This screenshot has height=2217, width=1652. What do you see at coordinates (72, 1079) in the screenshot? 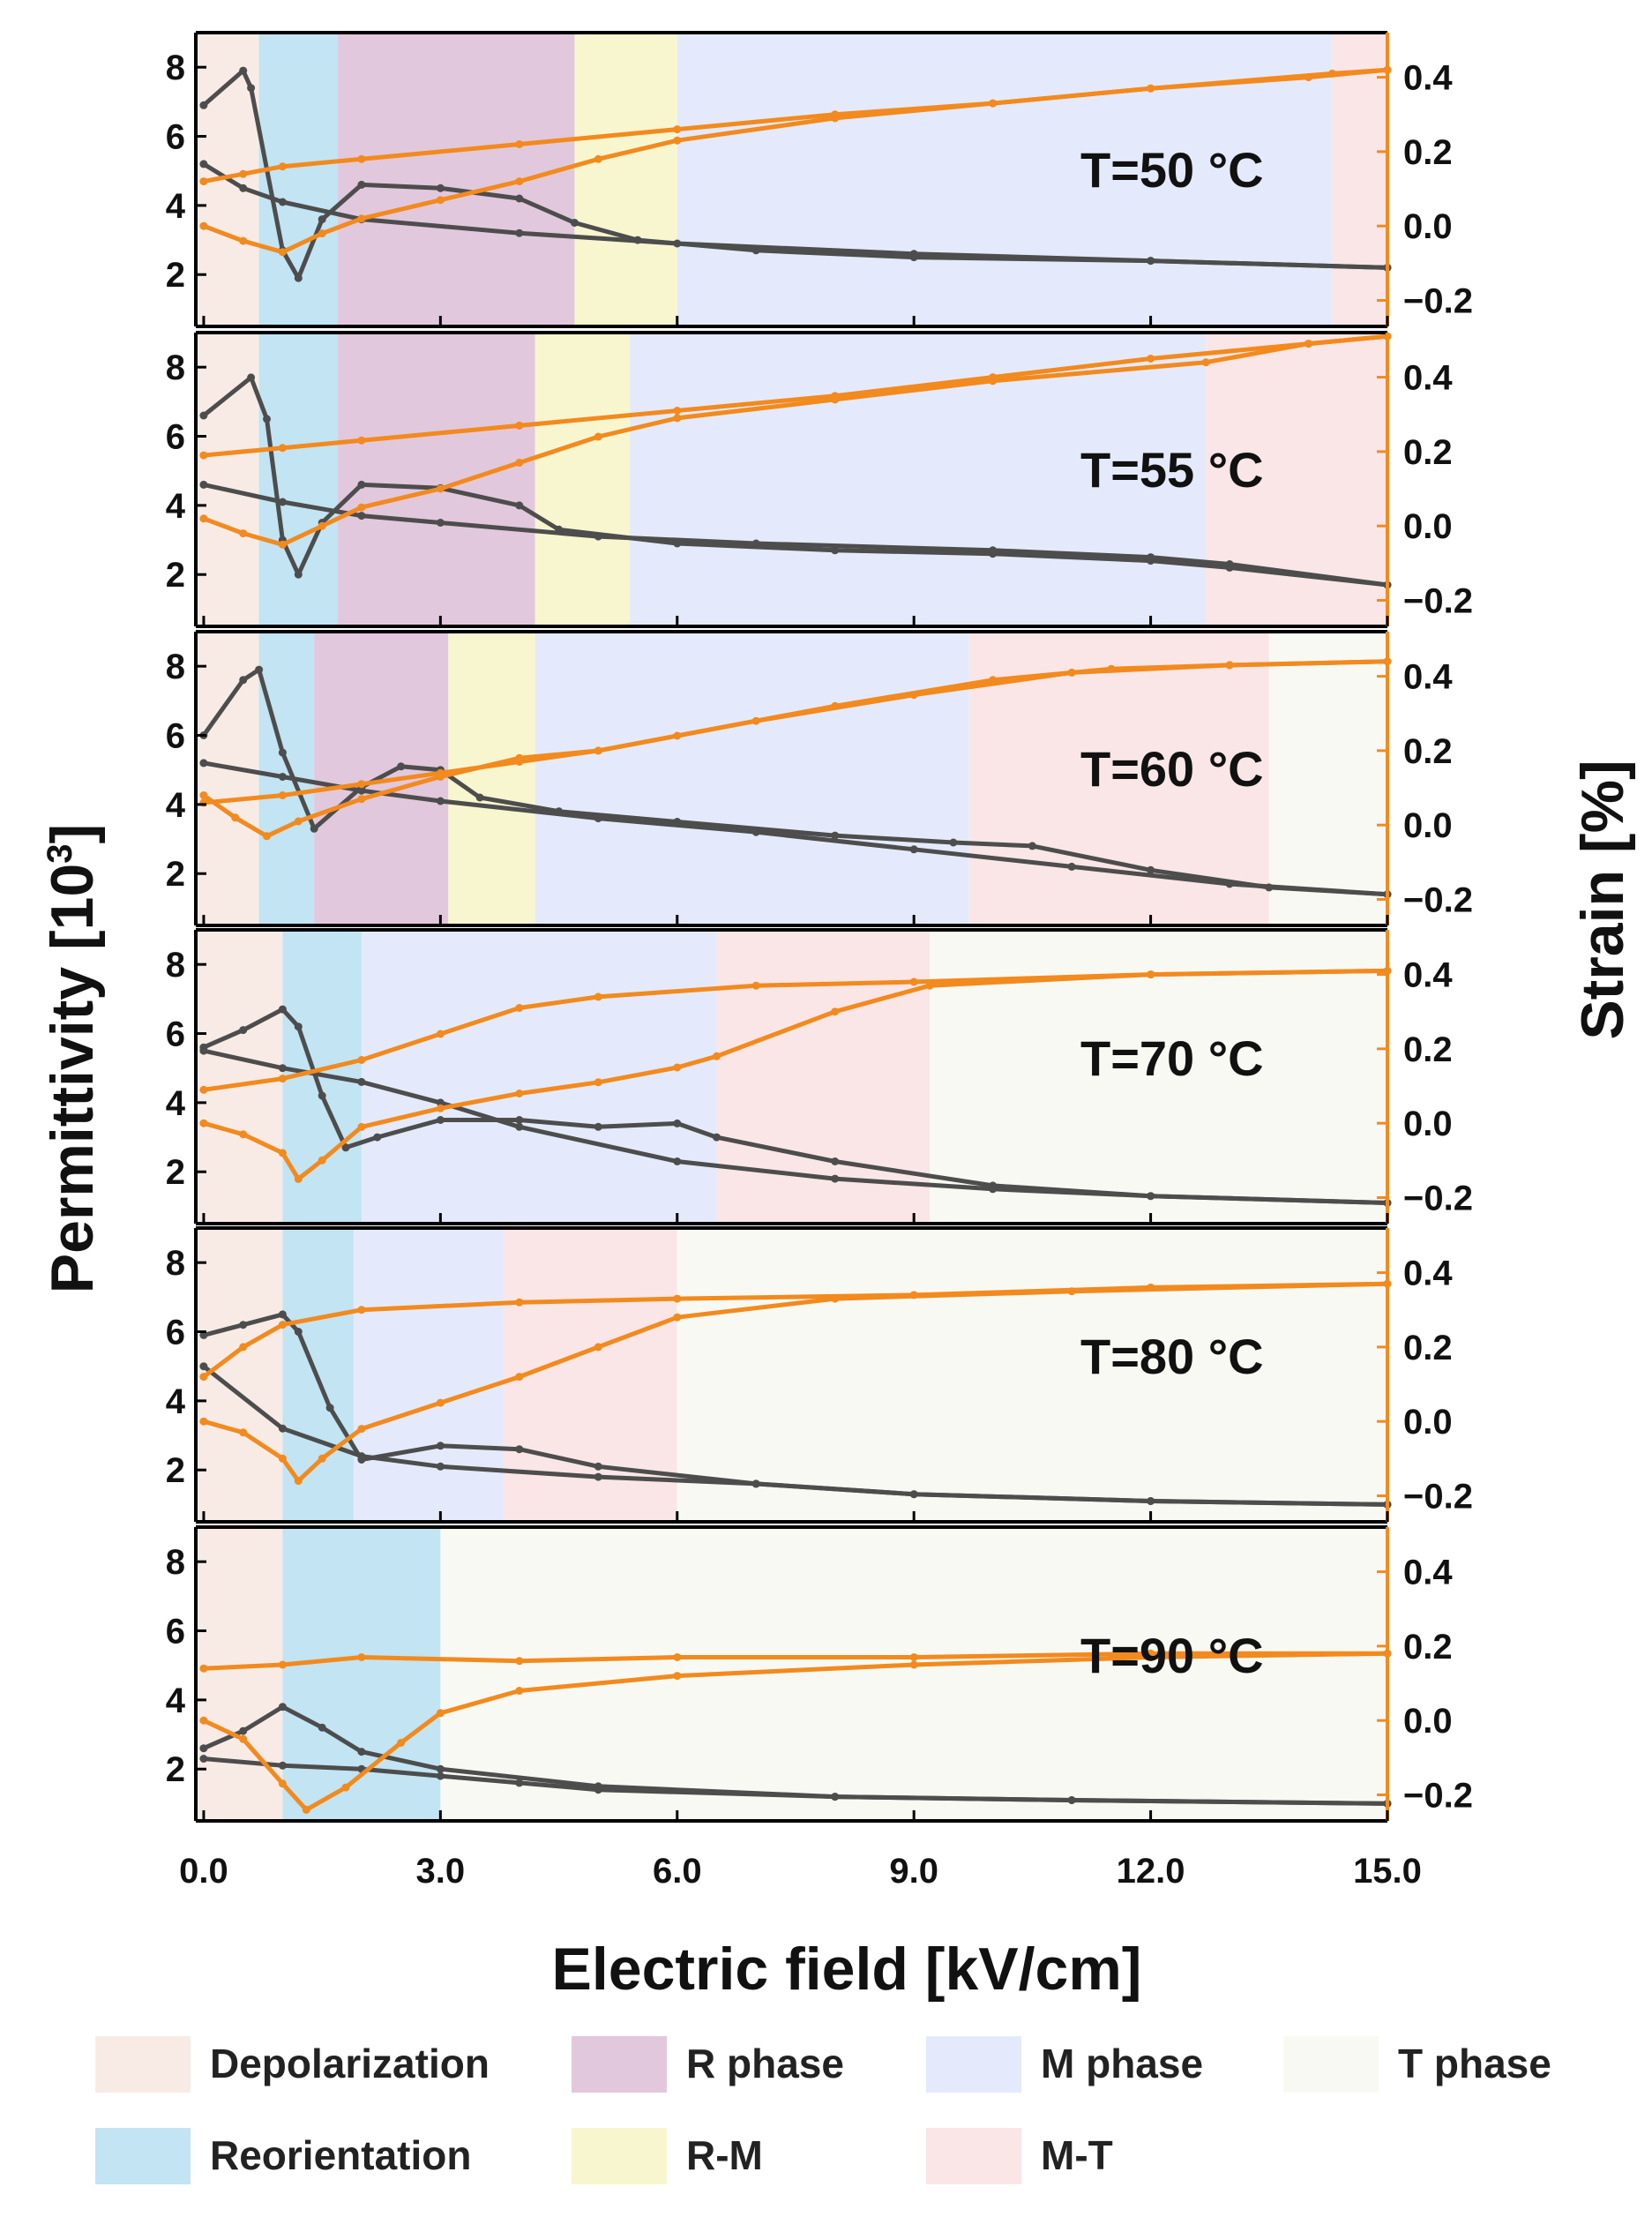
I see `y-axis-left-title-main: Permittivity [10` at bounding box center [72, 1079].